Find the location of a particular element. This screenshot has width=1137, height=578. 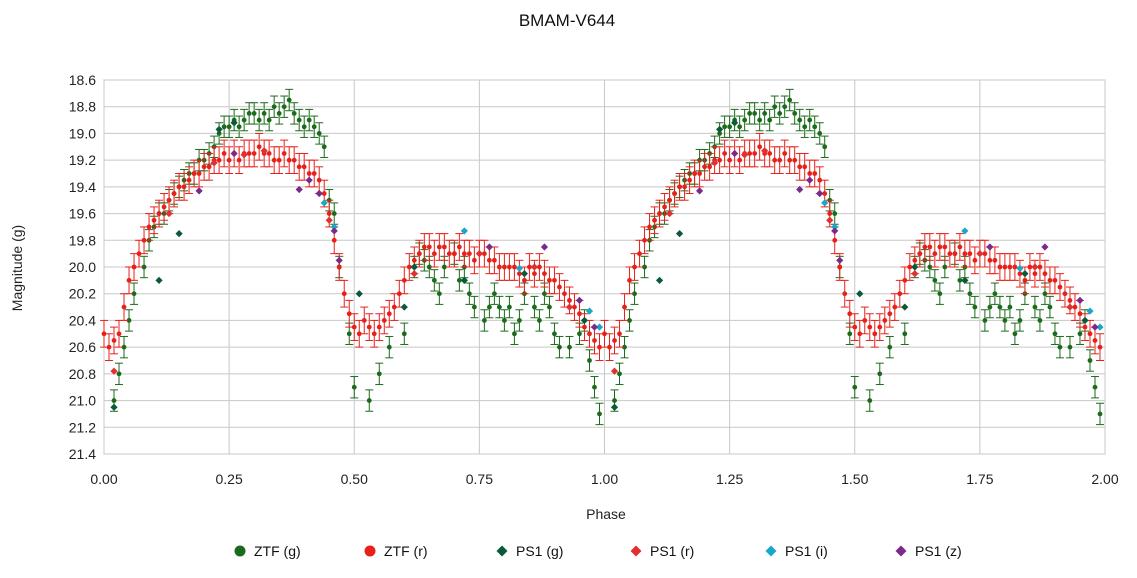

x-tick-label: 0.25 is located at coordinates (229, 479).